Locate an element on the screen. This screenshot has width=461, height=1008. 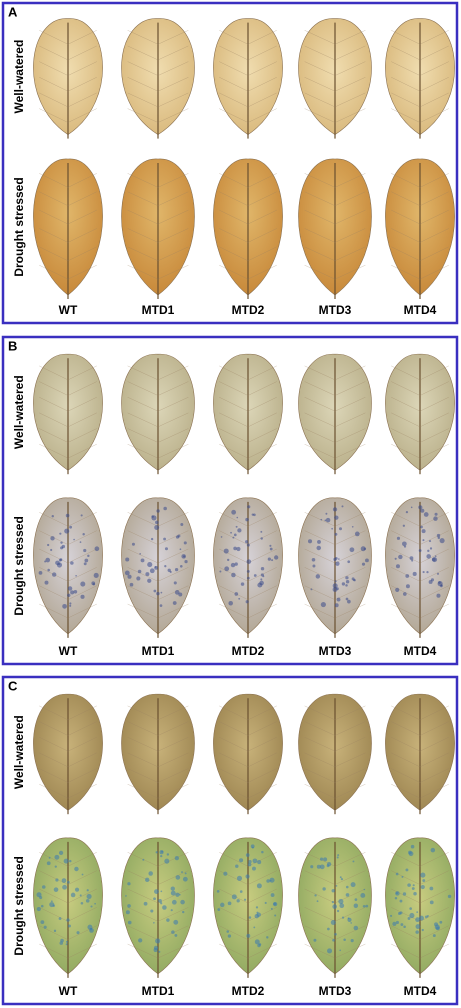
column-label: WT is located at coordinates (68, 991).